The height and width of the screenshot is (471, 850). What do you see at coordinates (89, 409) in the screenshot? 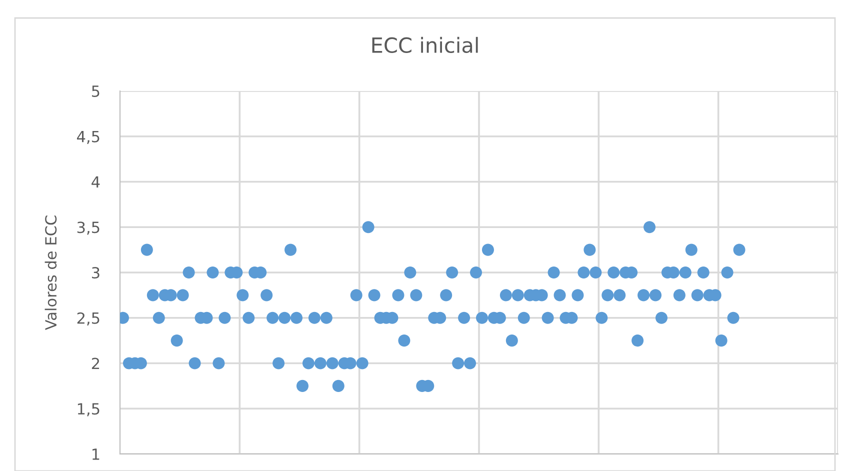
I see `y-tick-label: 1,5` at bounding box center [89, 409].